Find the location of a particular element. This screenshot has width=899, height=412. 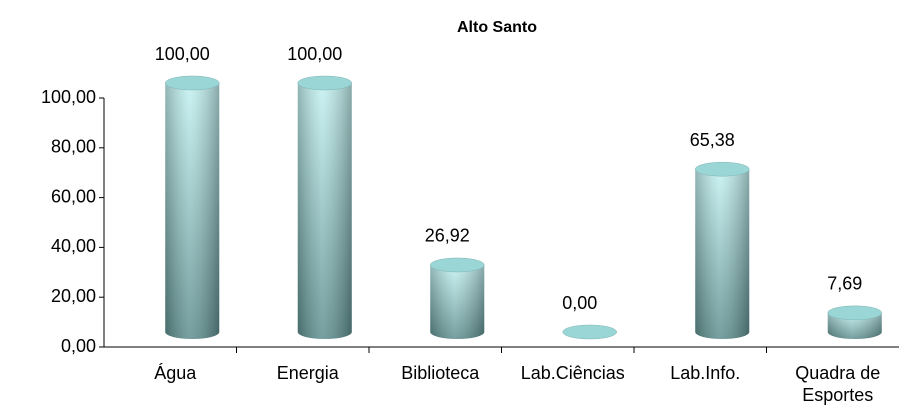

y-tick-label: 60,00 is located at coordinates (73, 196).